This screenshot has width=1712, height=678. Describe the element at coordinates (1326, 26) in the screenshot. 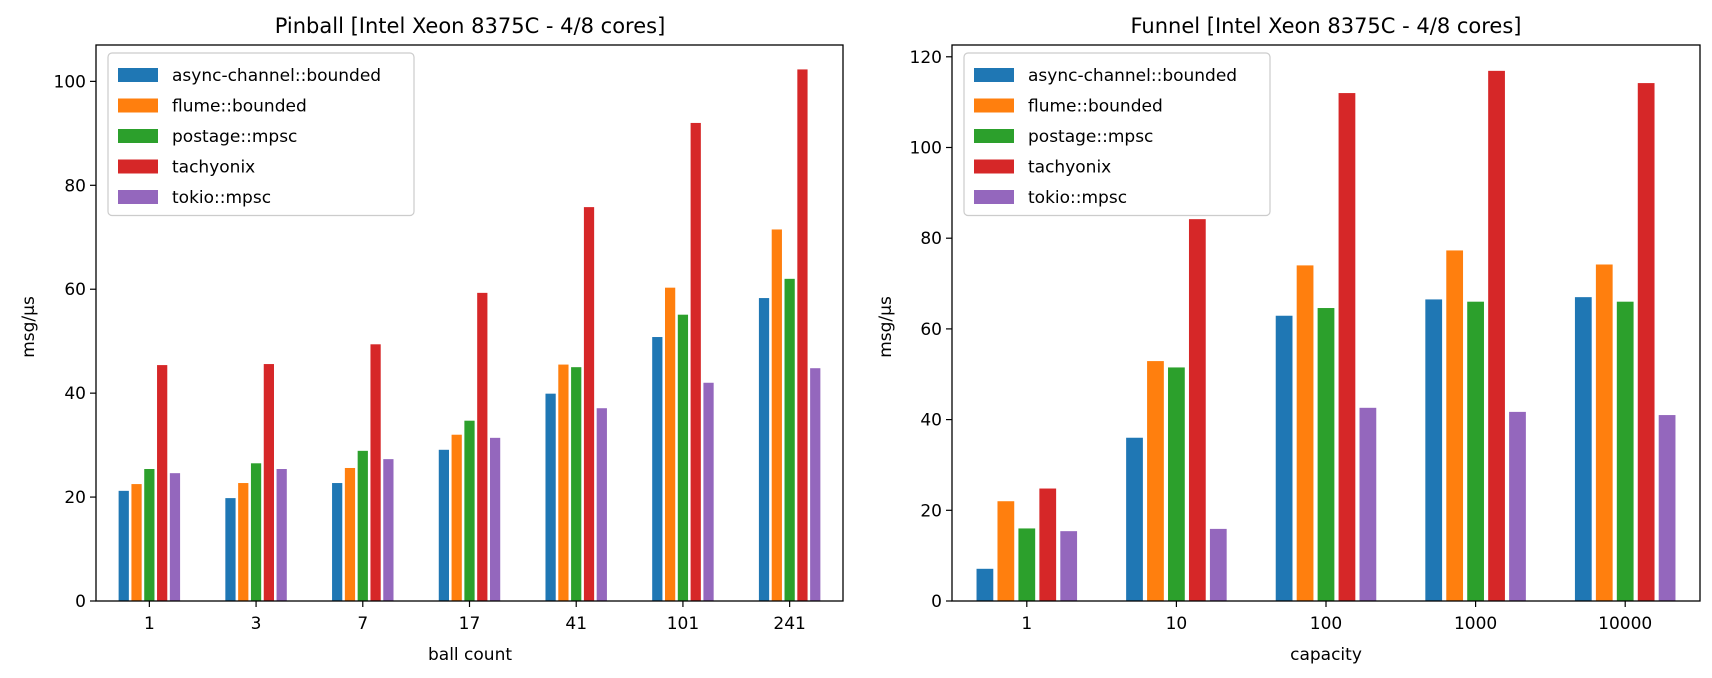

I see `chart-title: Funnel [Intel Xeon 8375C - 4/8 cores]` at that location.